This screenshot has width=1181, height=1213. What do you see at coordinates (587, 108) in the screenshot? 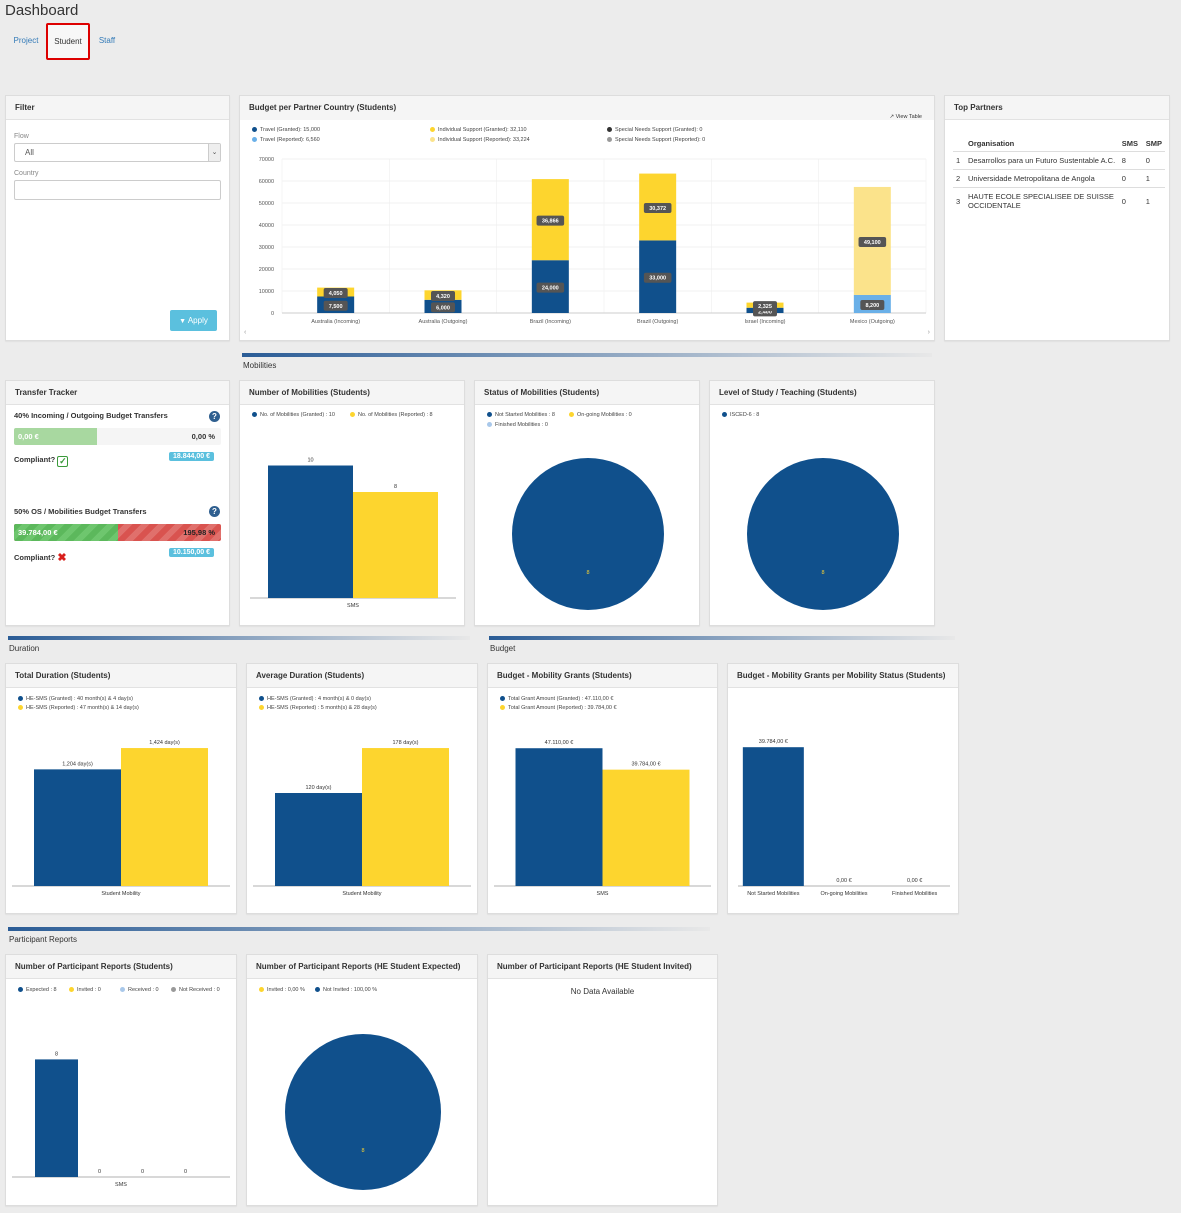
I see `budget-country-title: Budget per Partner Country (Students)` at bounding box center [587, 108].